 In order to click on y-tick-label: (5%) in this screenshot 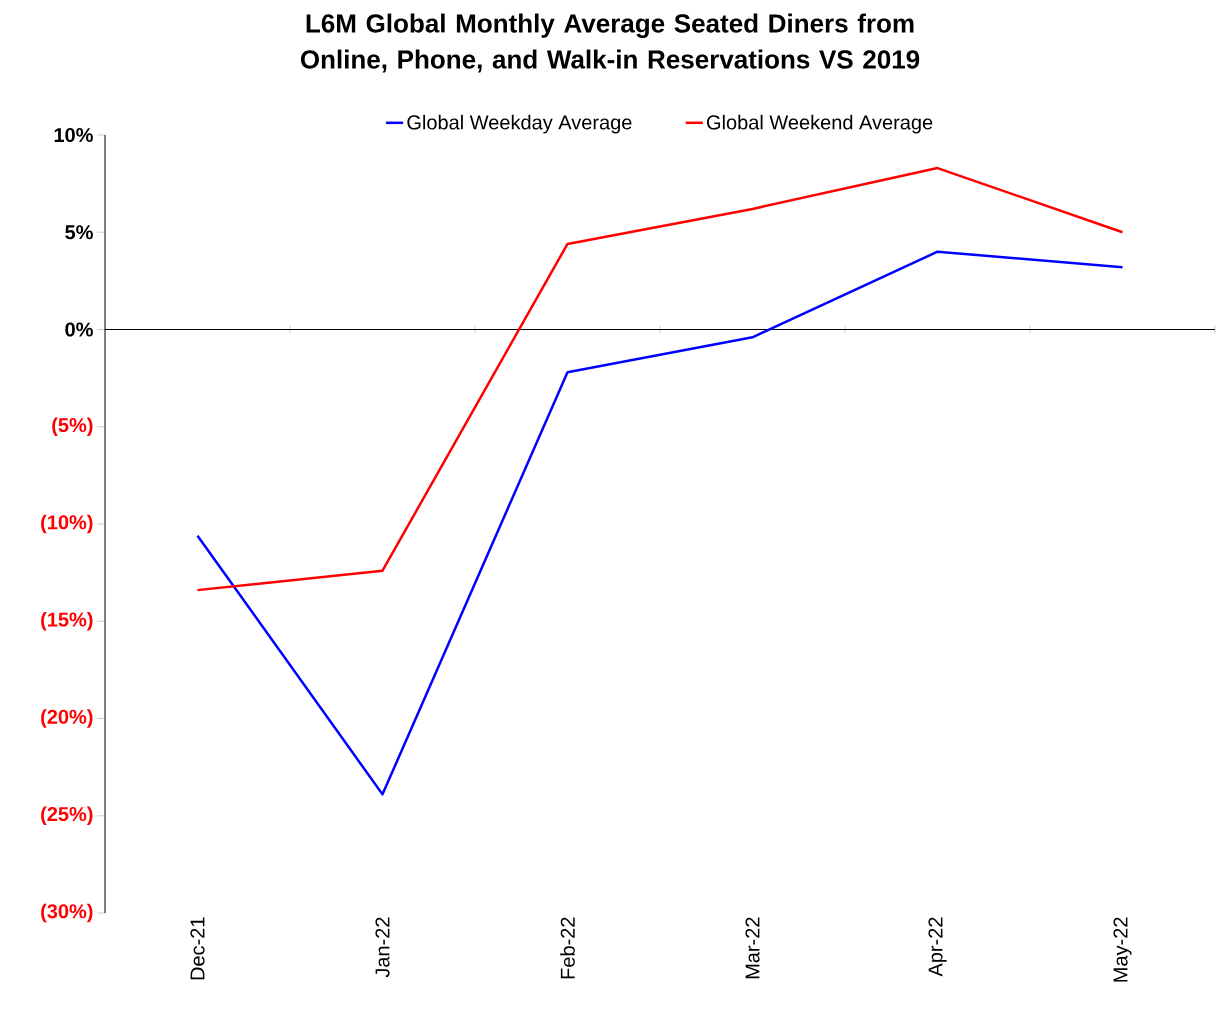, I will do `click(72, 427)`.